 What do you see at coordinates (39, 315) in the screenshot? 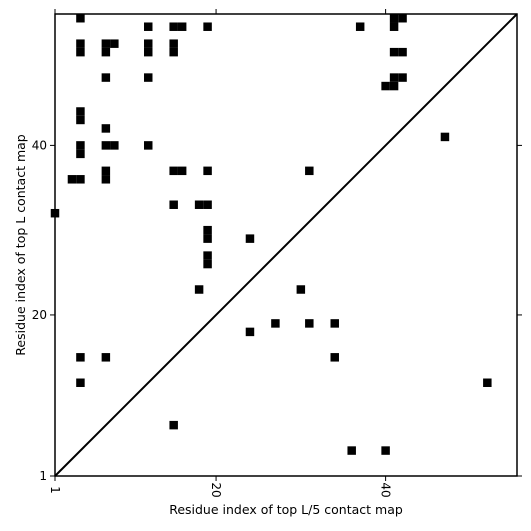
I see `y-tick-label: 20` at bounding box center [39, 315].